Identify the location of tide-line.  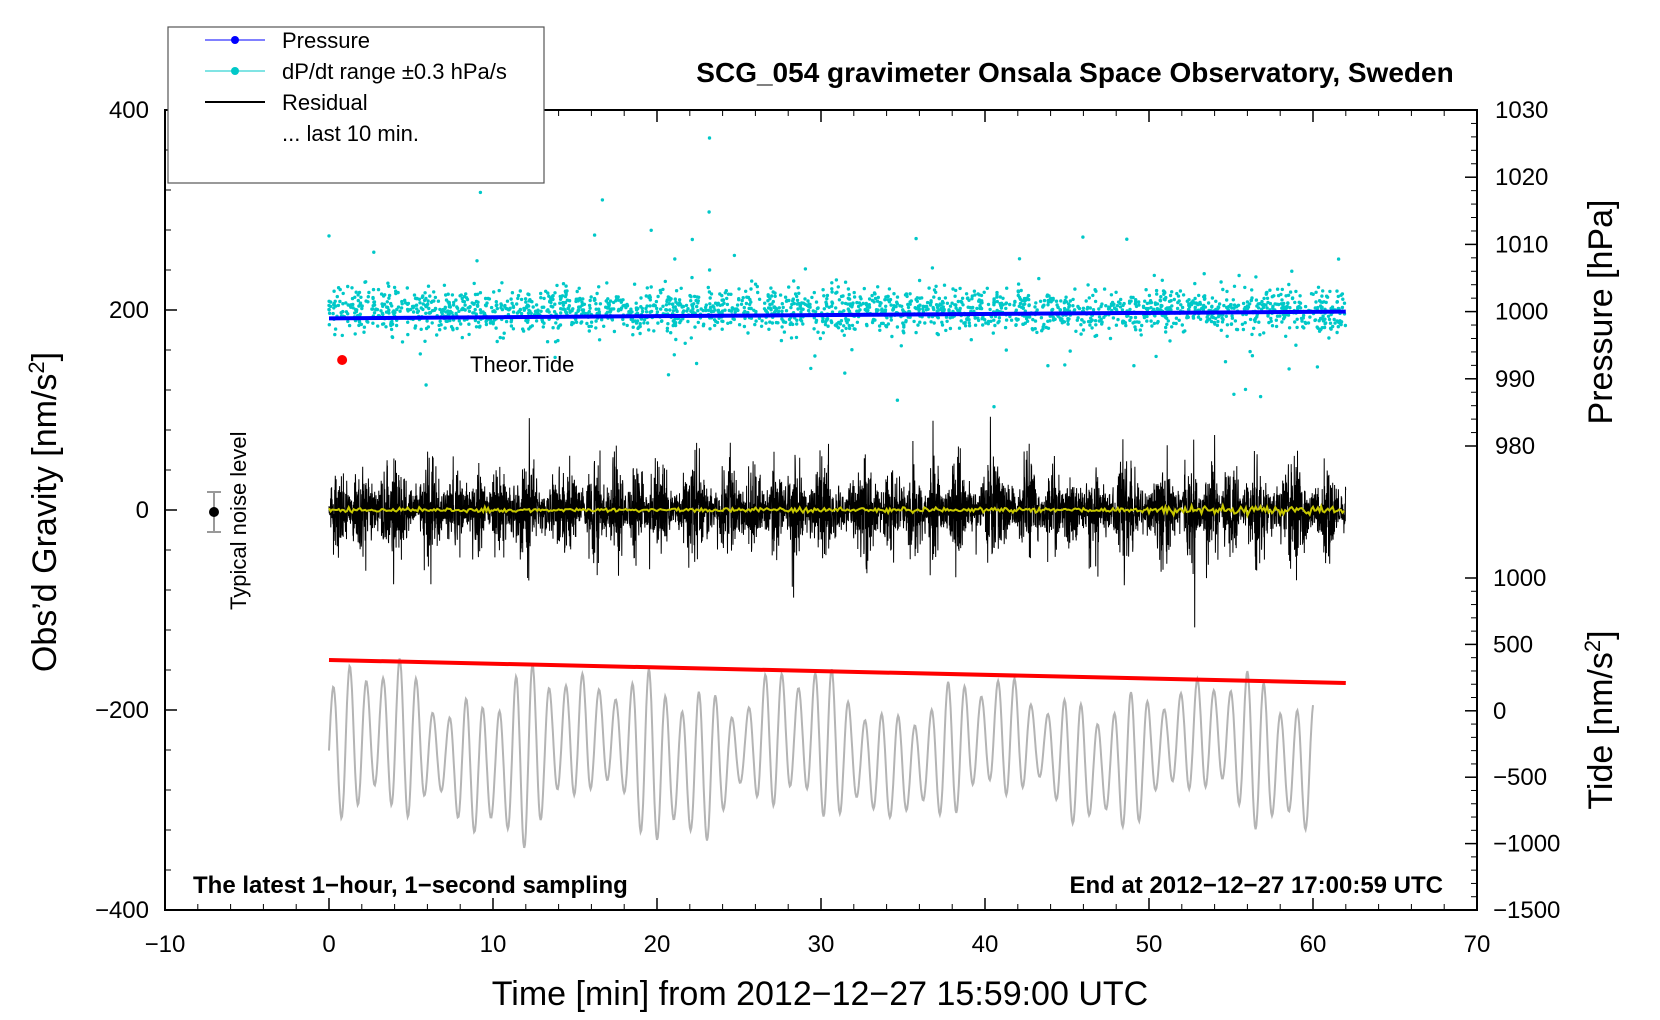
(821, 753).